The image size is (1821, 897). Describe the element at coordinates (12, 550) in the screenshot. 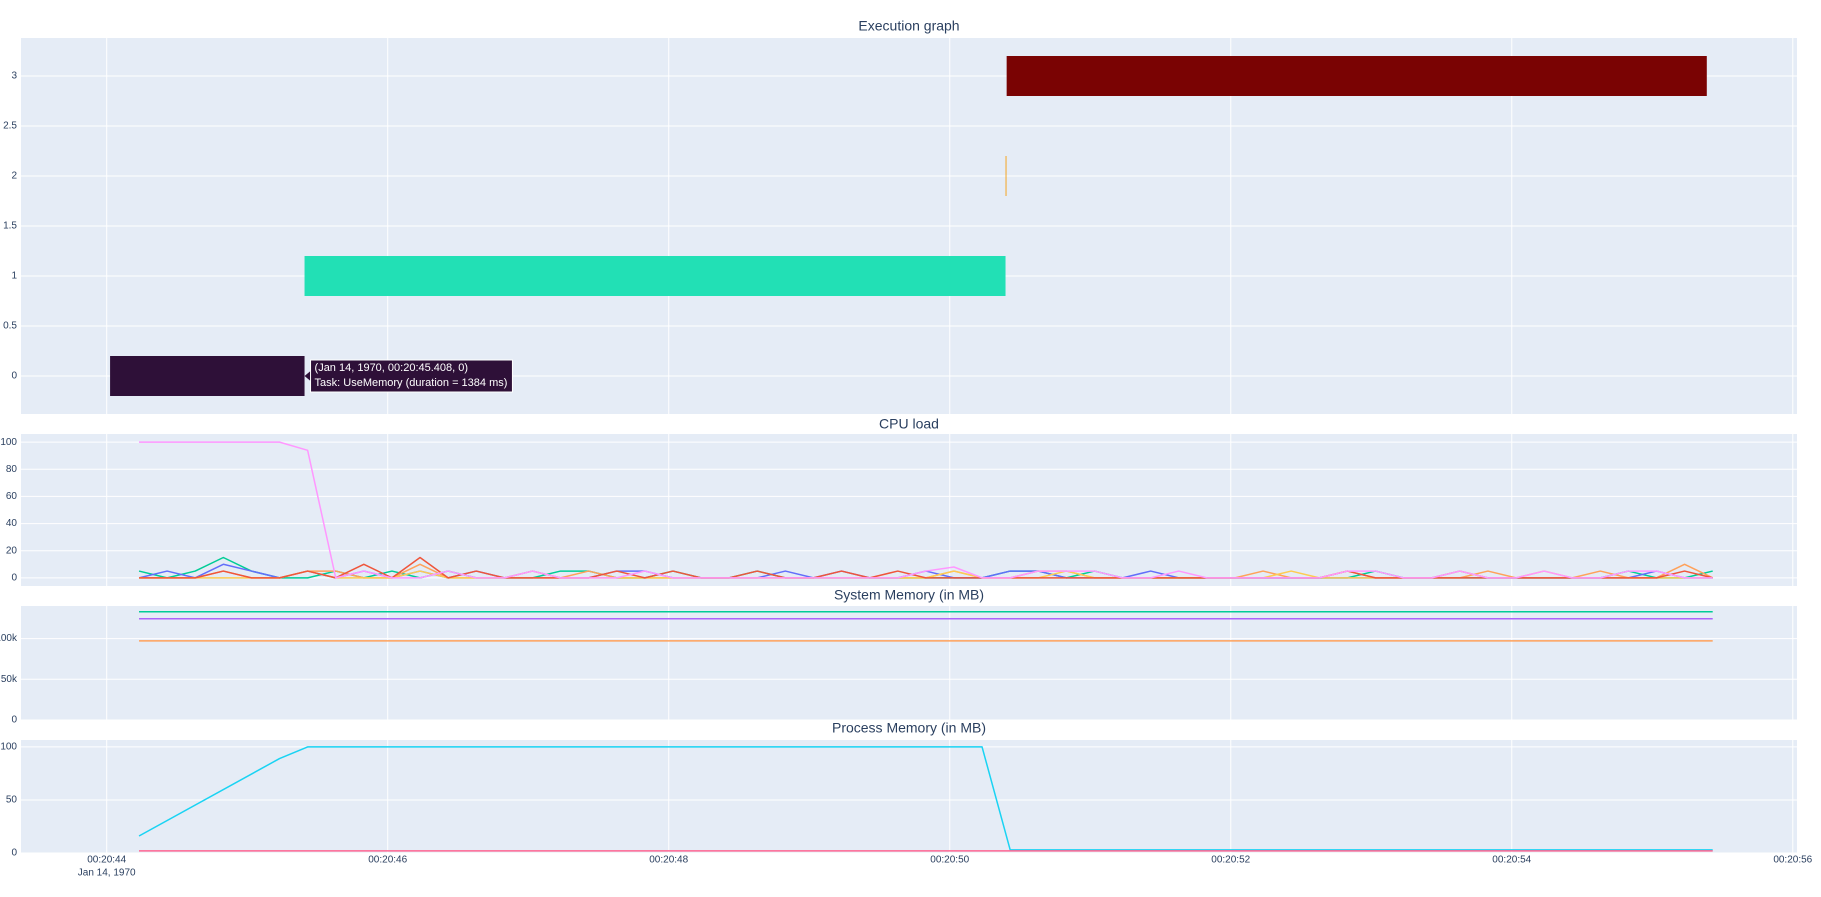

I see `y-tick-label: 20` at that location.